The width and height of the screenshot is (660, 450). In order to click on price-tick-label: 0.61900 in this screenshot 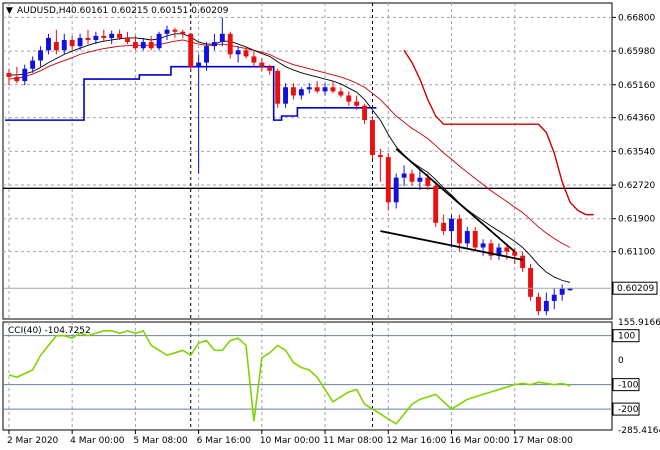, I will do `click(636, 220)`.